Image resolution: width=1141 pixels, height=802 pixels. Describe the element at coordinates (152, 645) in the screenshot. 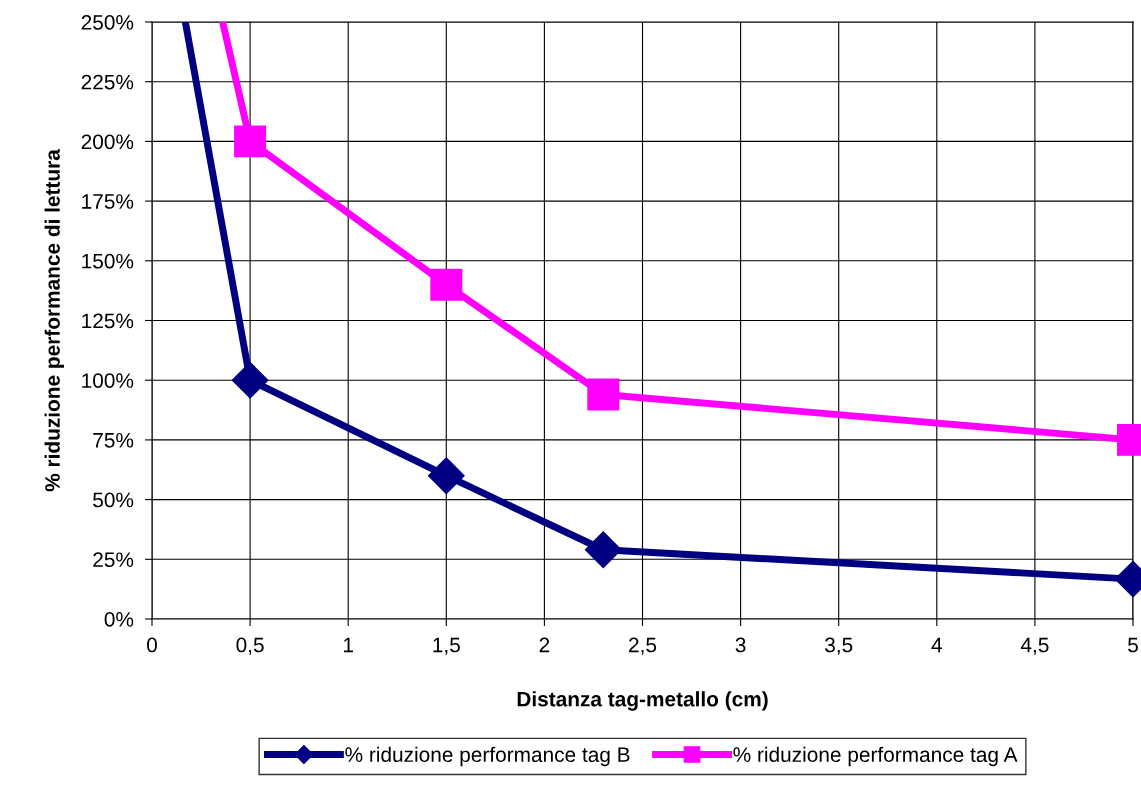

I see `x-tick-label: 0` at that location.